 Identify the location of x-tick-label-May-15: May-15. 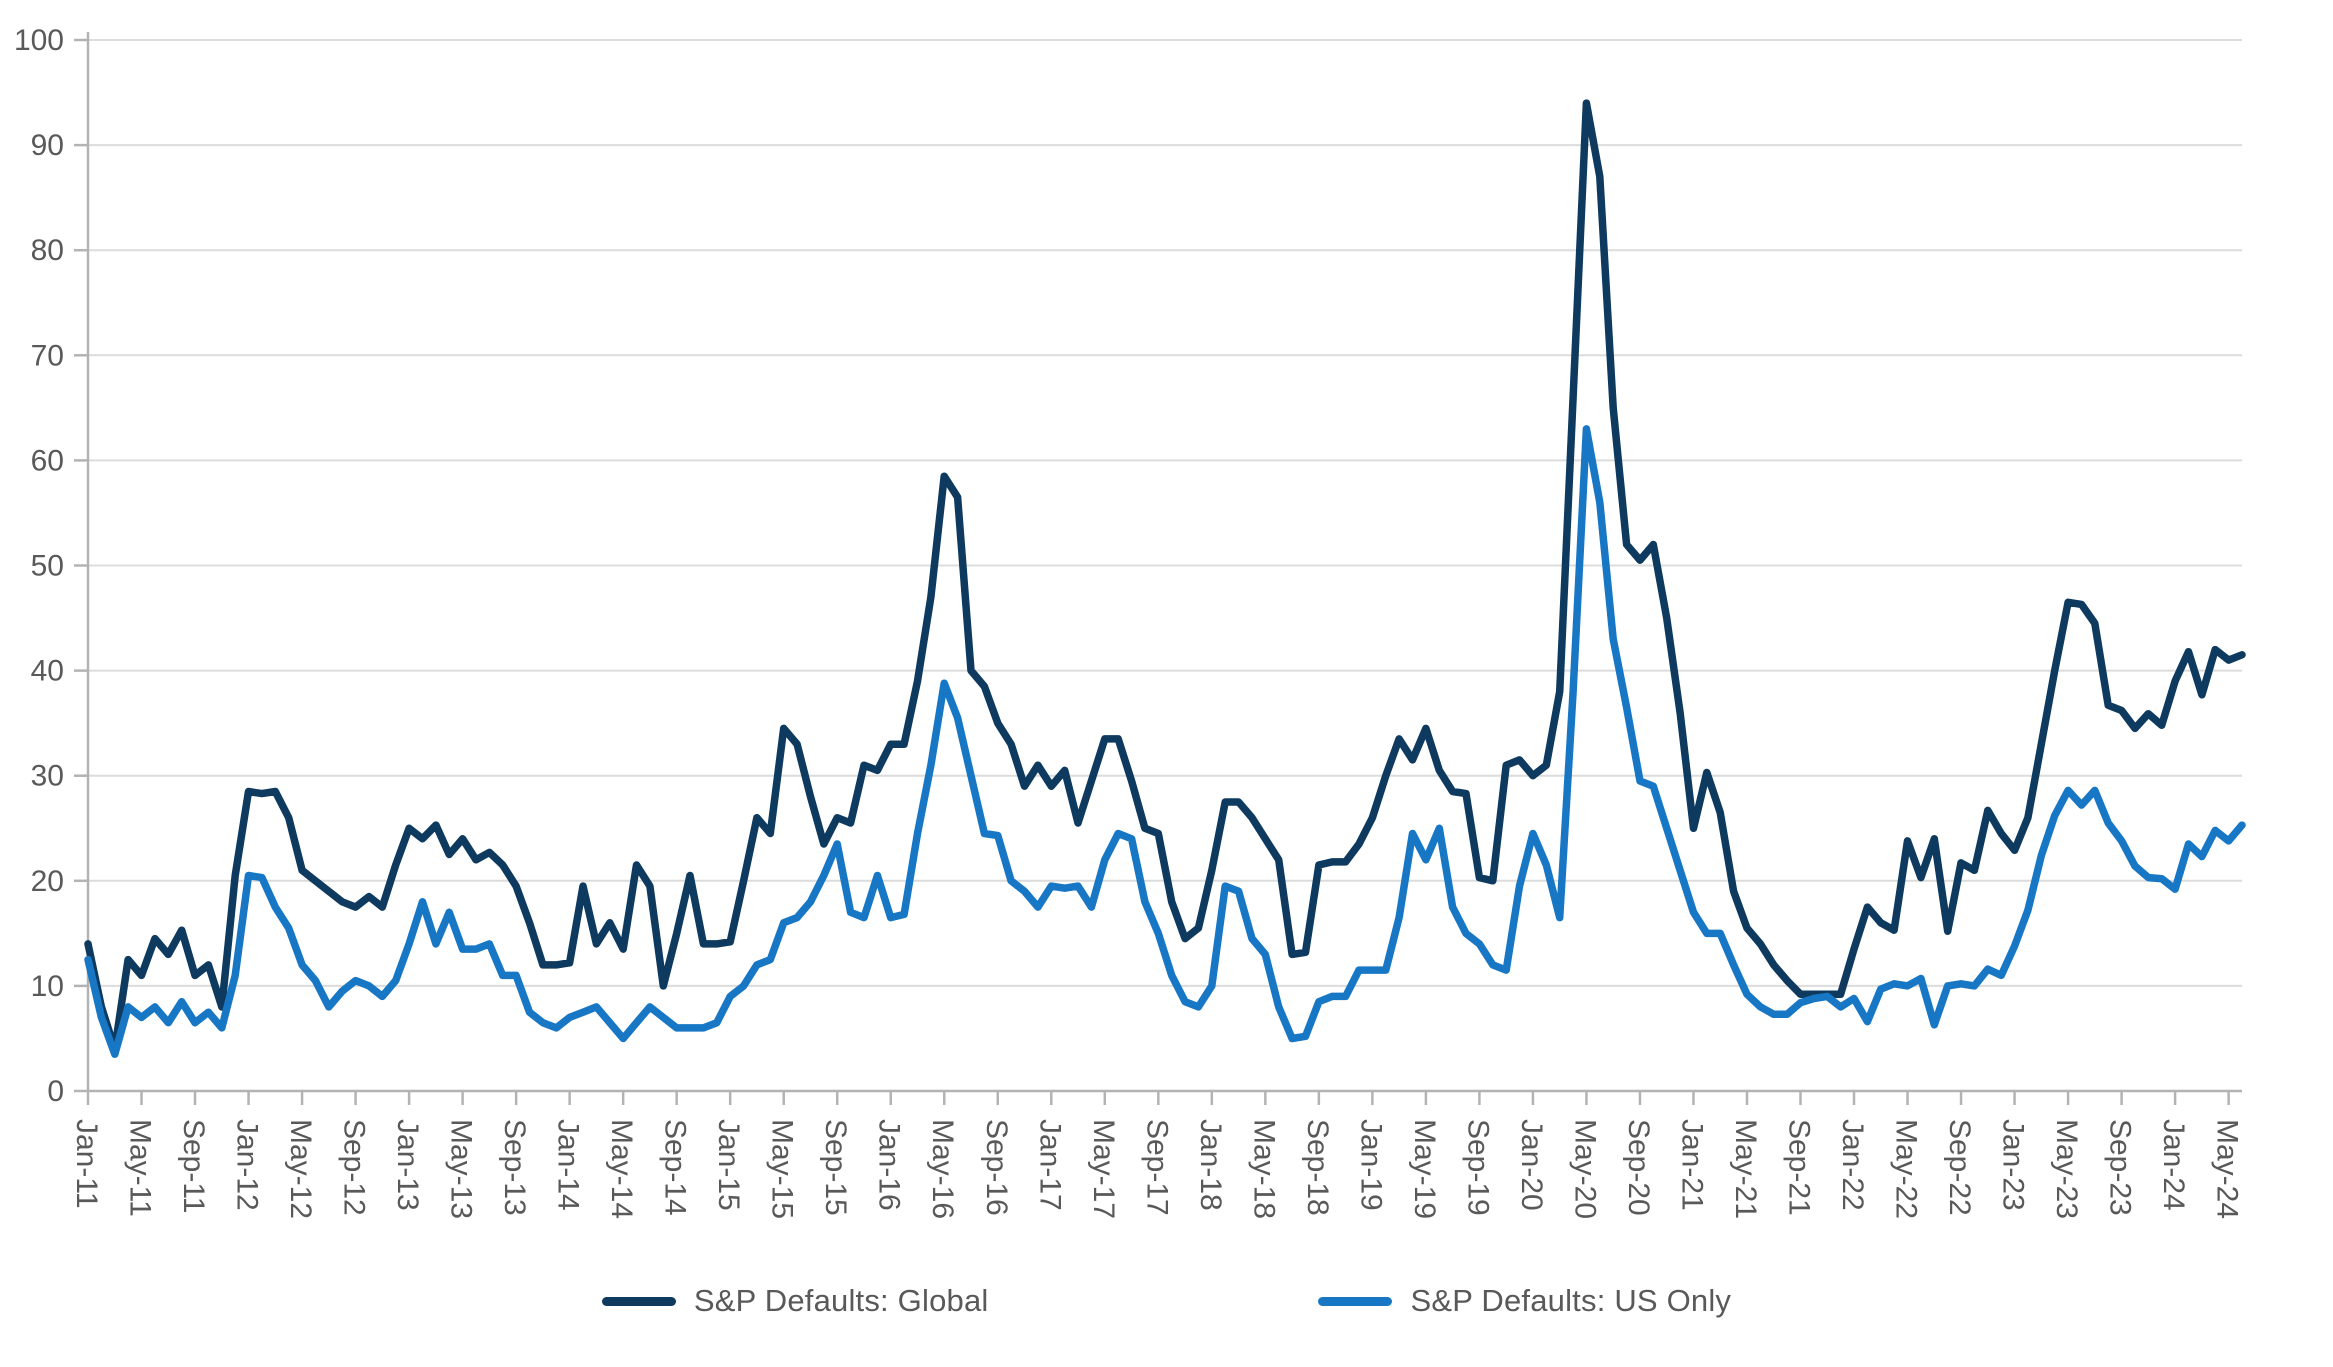
(782, 1169).